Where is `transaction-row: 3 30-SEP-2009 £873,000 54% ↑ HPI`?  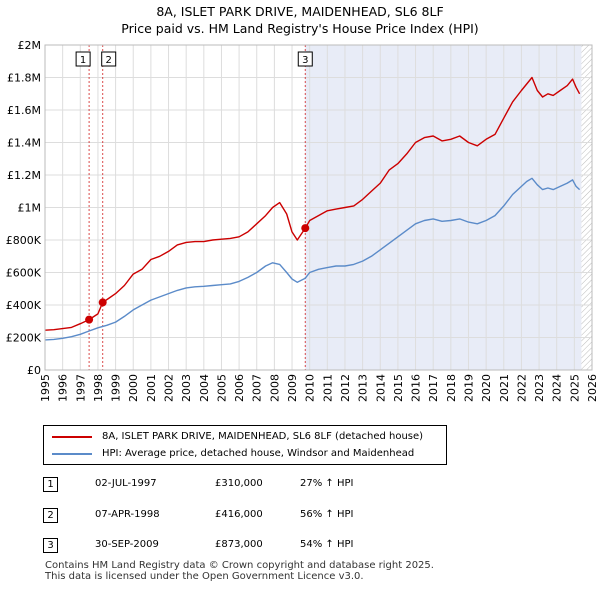
transaction-row: 3 30-SEP-2009 £873,000 54% ↑ HPI is located at coordinates (300, 549).